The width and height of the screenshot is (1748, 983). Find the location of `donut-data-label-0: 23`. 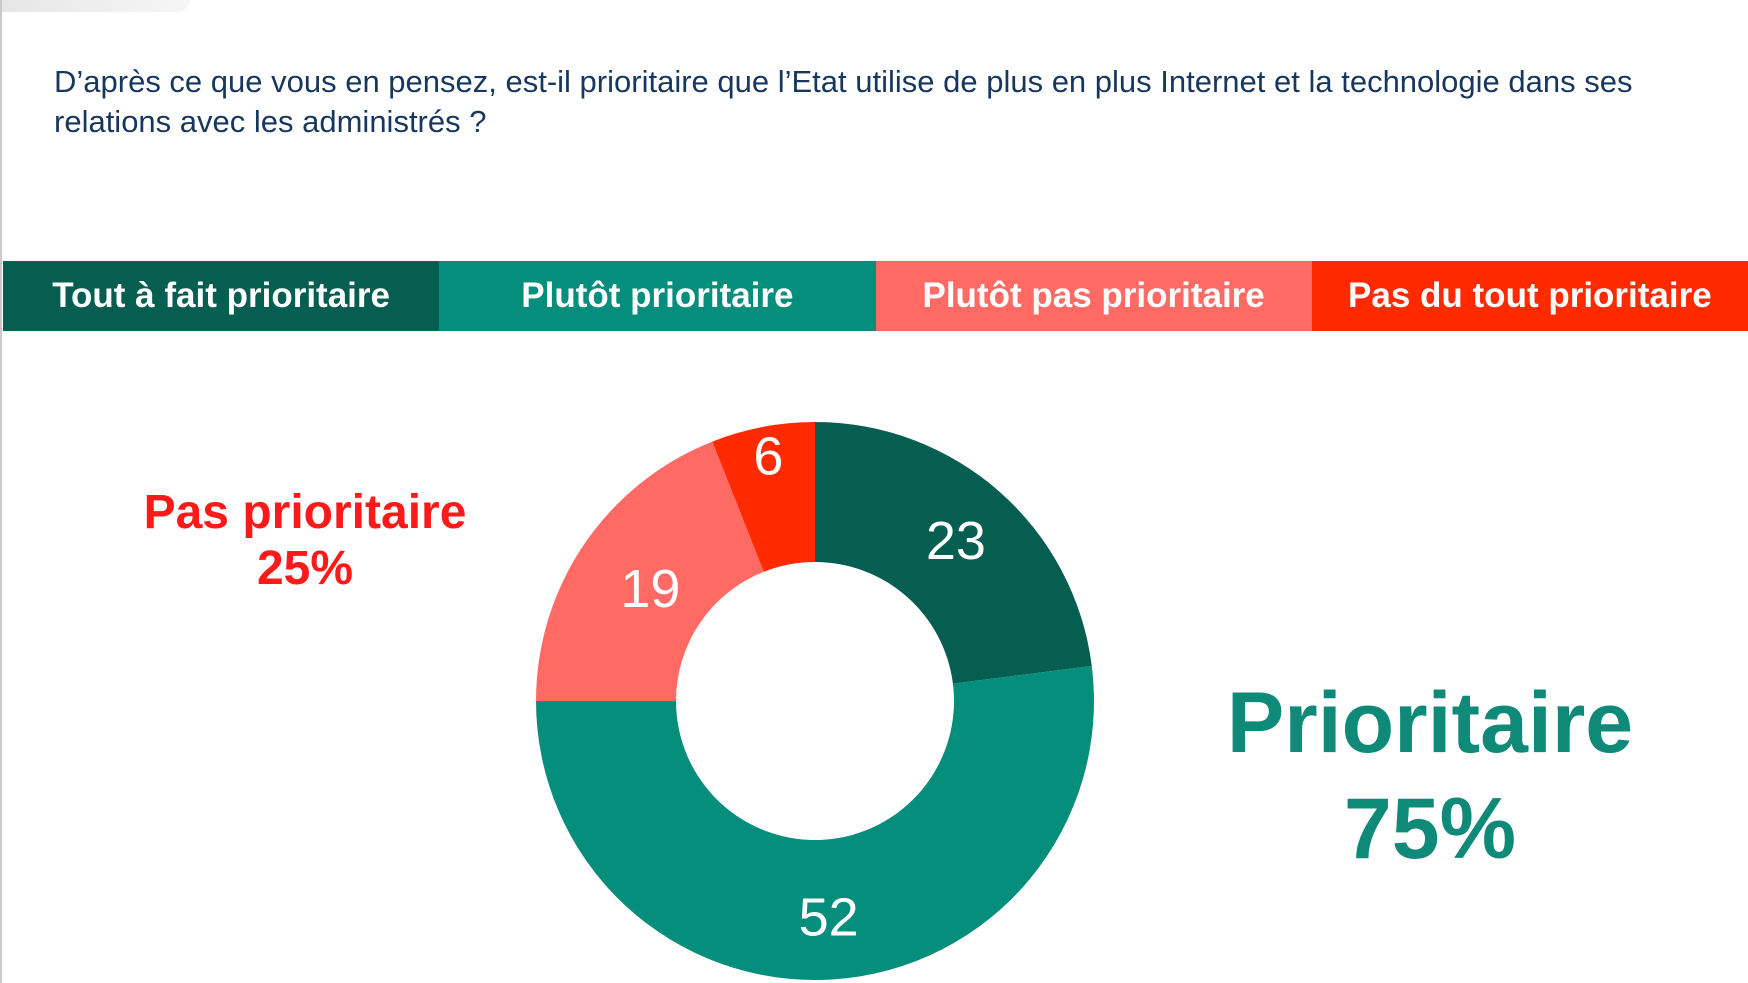

donut-data-label-0: 23 is located at coordinates (956, 541).